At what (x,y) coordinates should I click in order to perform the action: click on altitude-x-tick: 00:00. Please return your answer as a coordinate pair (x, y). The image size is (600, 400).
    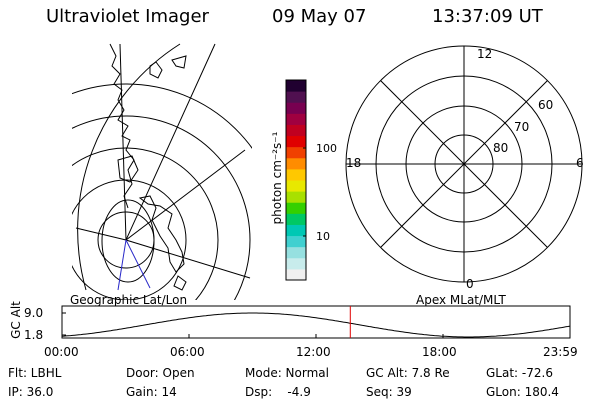
    Looking at the image, I should click on (61, 352).